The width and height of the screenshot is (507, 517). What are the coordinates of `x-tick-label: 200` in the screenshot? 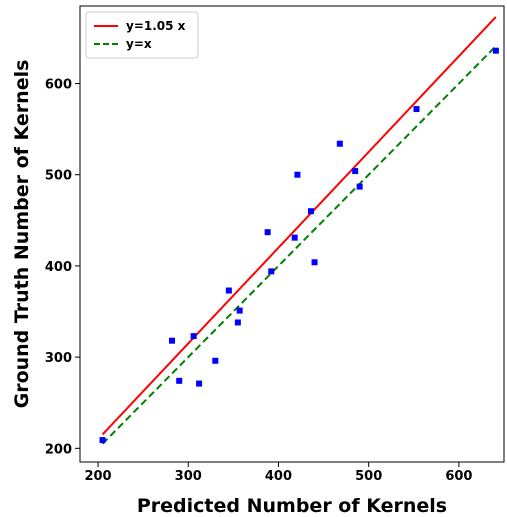 It's located at (97, 476).